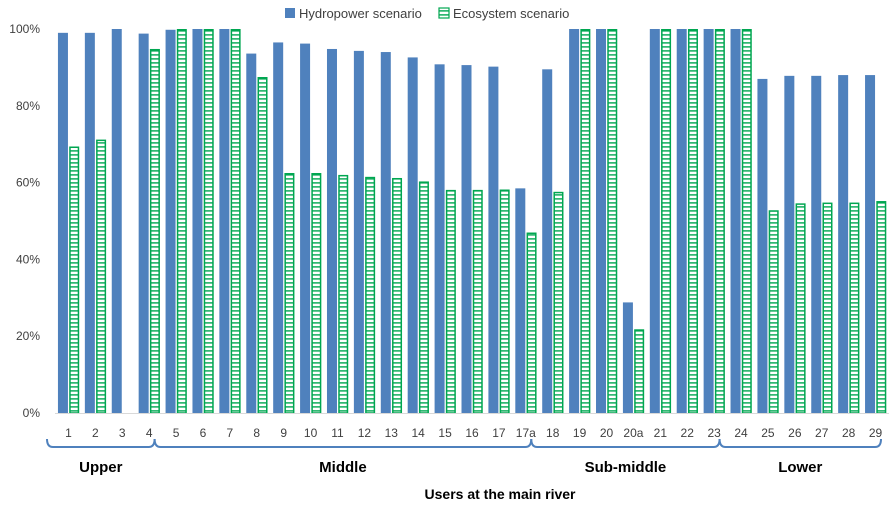 Image resolution: width=889 pixels, height=505 pixels. What do you see at coordinates (800, 467) in the screenshot?
I see `group-label: Lower` at bounding box center [800, 467].